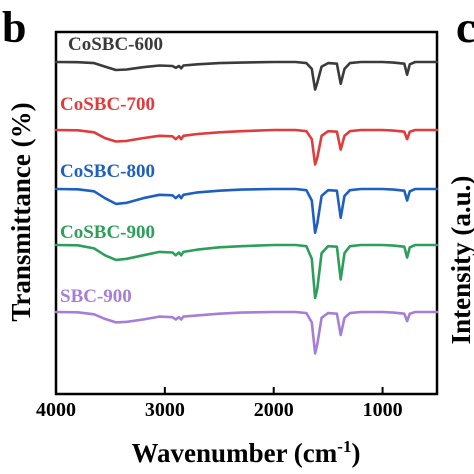 The image size is (474, 474). What do you see at coordinates (107, 171) in the screenshot?
I see `series-label: CoSBC-800` at bounding box center [107, 171].